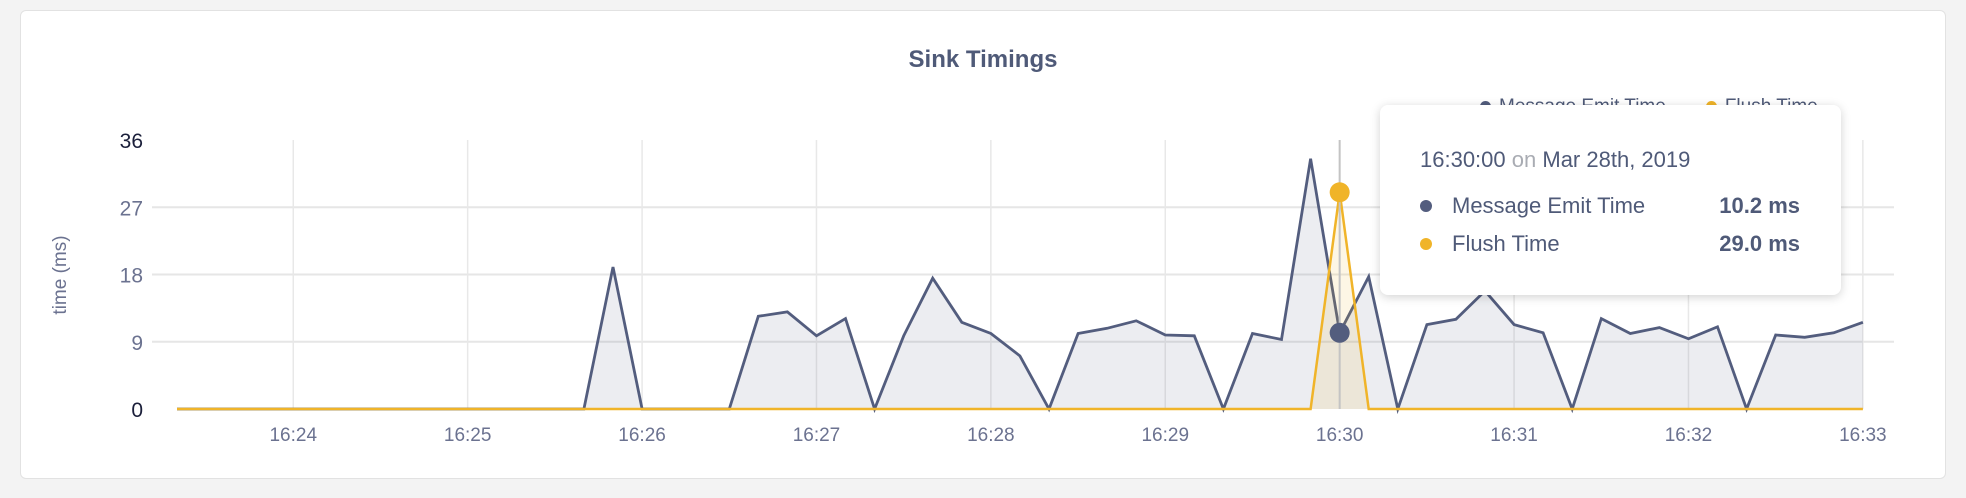  What do you see at coordinates (1759, 205) in the screenshot?
I see `tooltip-series-value: 10.2 ms` at bounding box center [1759, 205].